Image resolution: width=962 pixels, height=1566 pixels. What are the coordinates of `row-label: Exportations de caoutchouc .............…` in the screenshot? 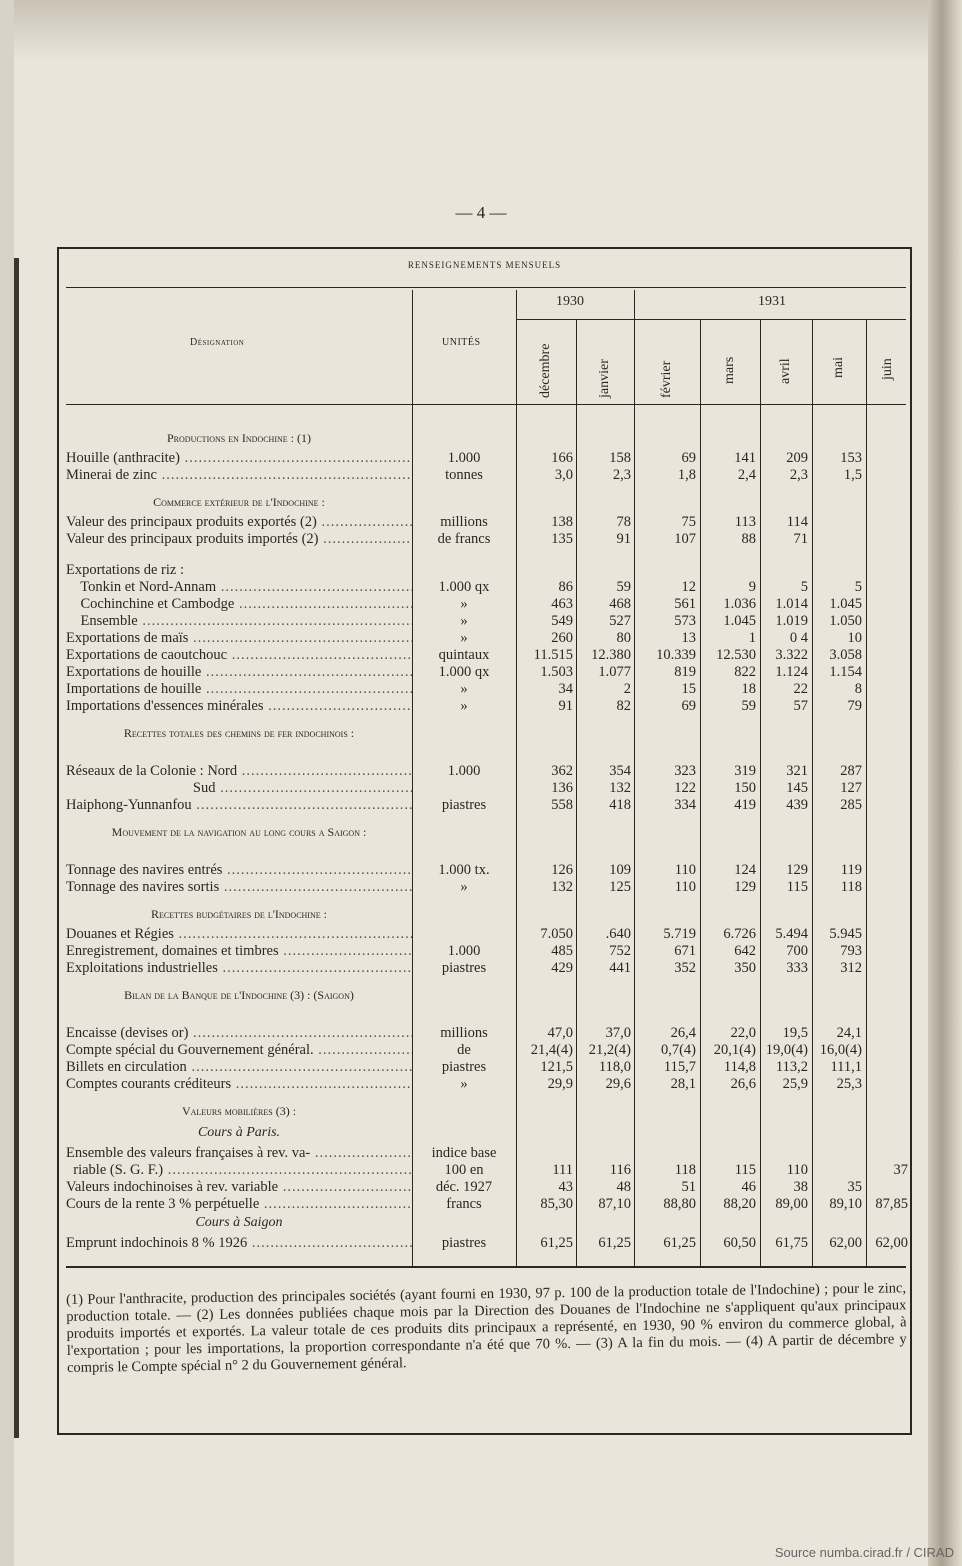 It's located at (239, 655).